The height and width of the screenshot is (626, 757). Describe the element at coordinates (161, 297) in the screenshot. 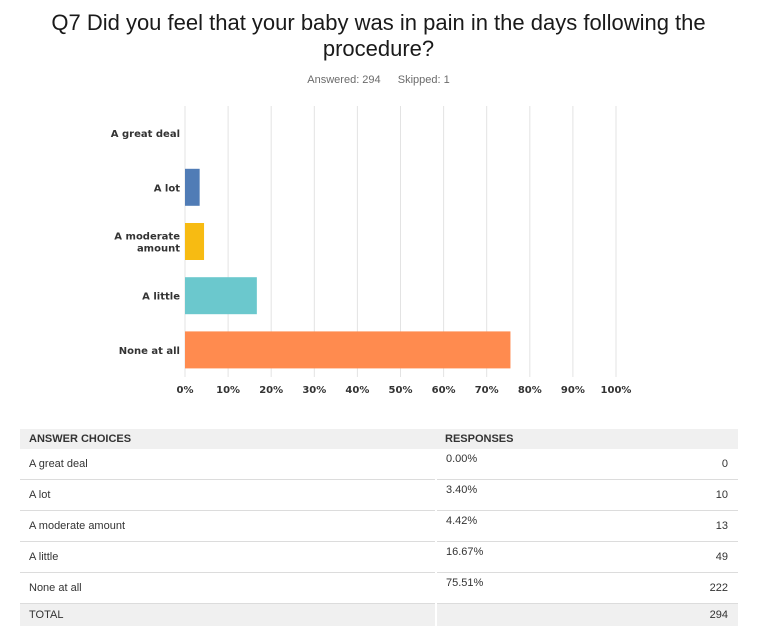

I see `category-label: A little` at that location.